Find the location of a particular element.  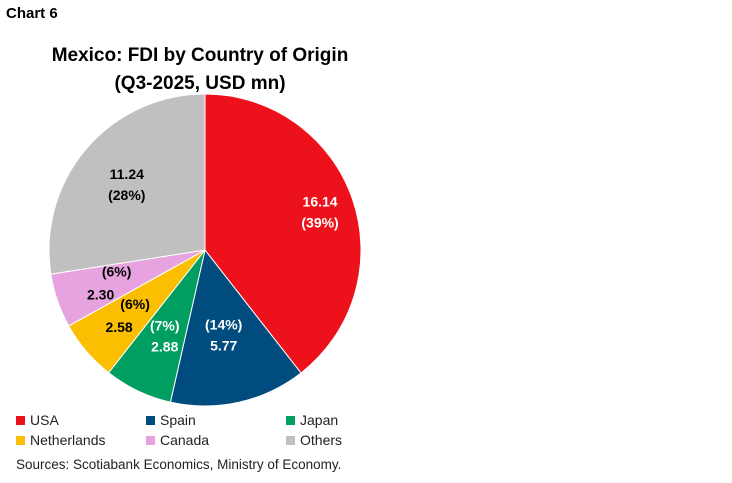

legend-label: Netherlands is located at coordinates (68, 440).